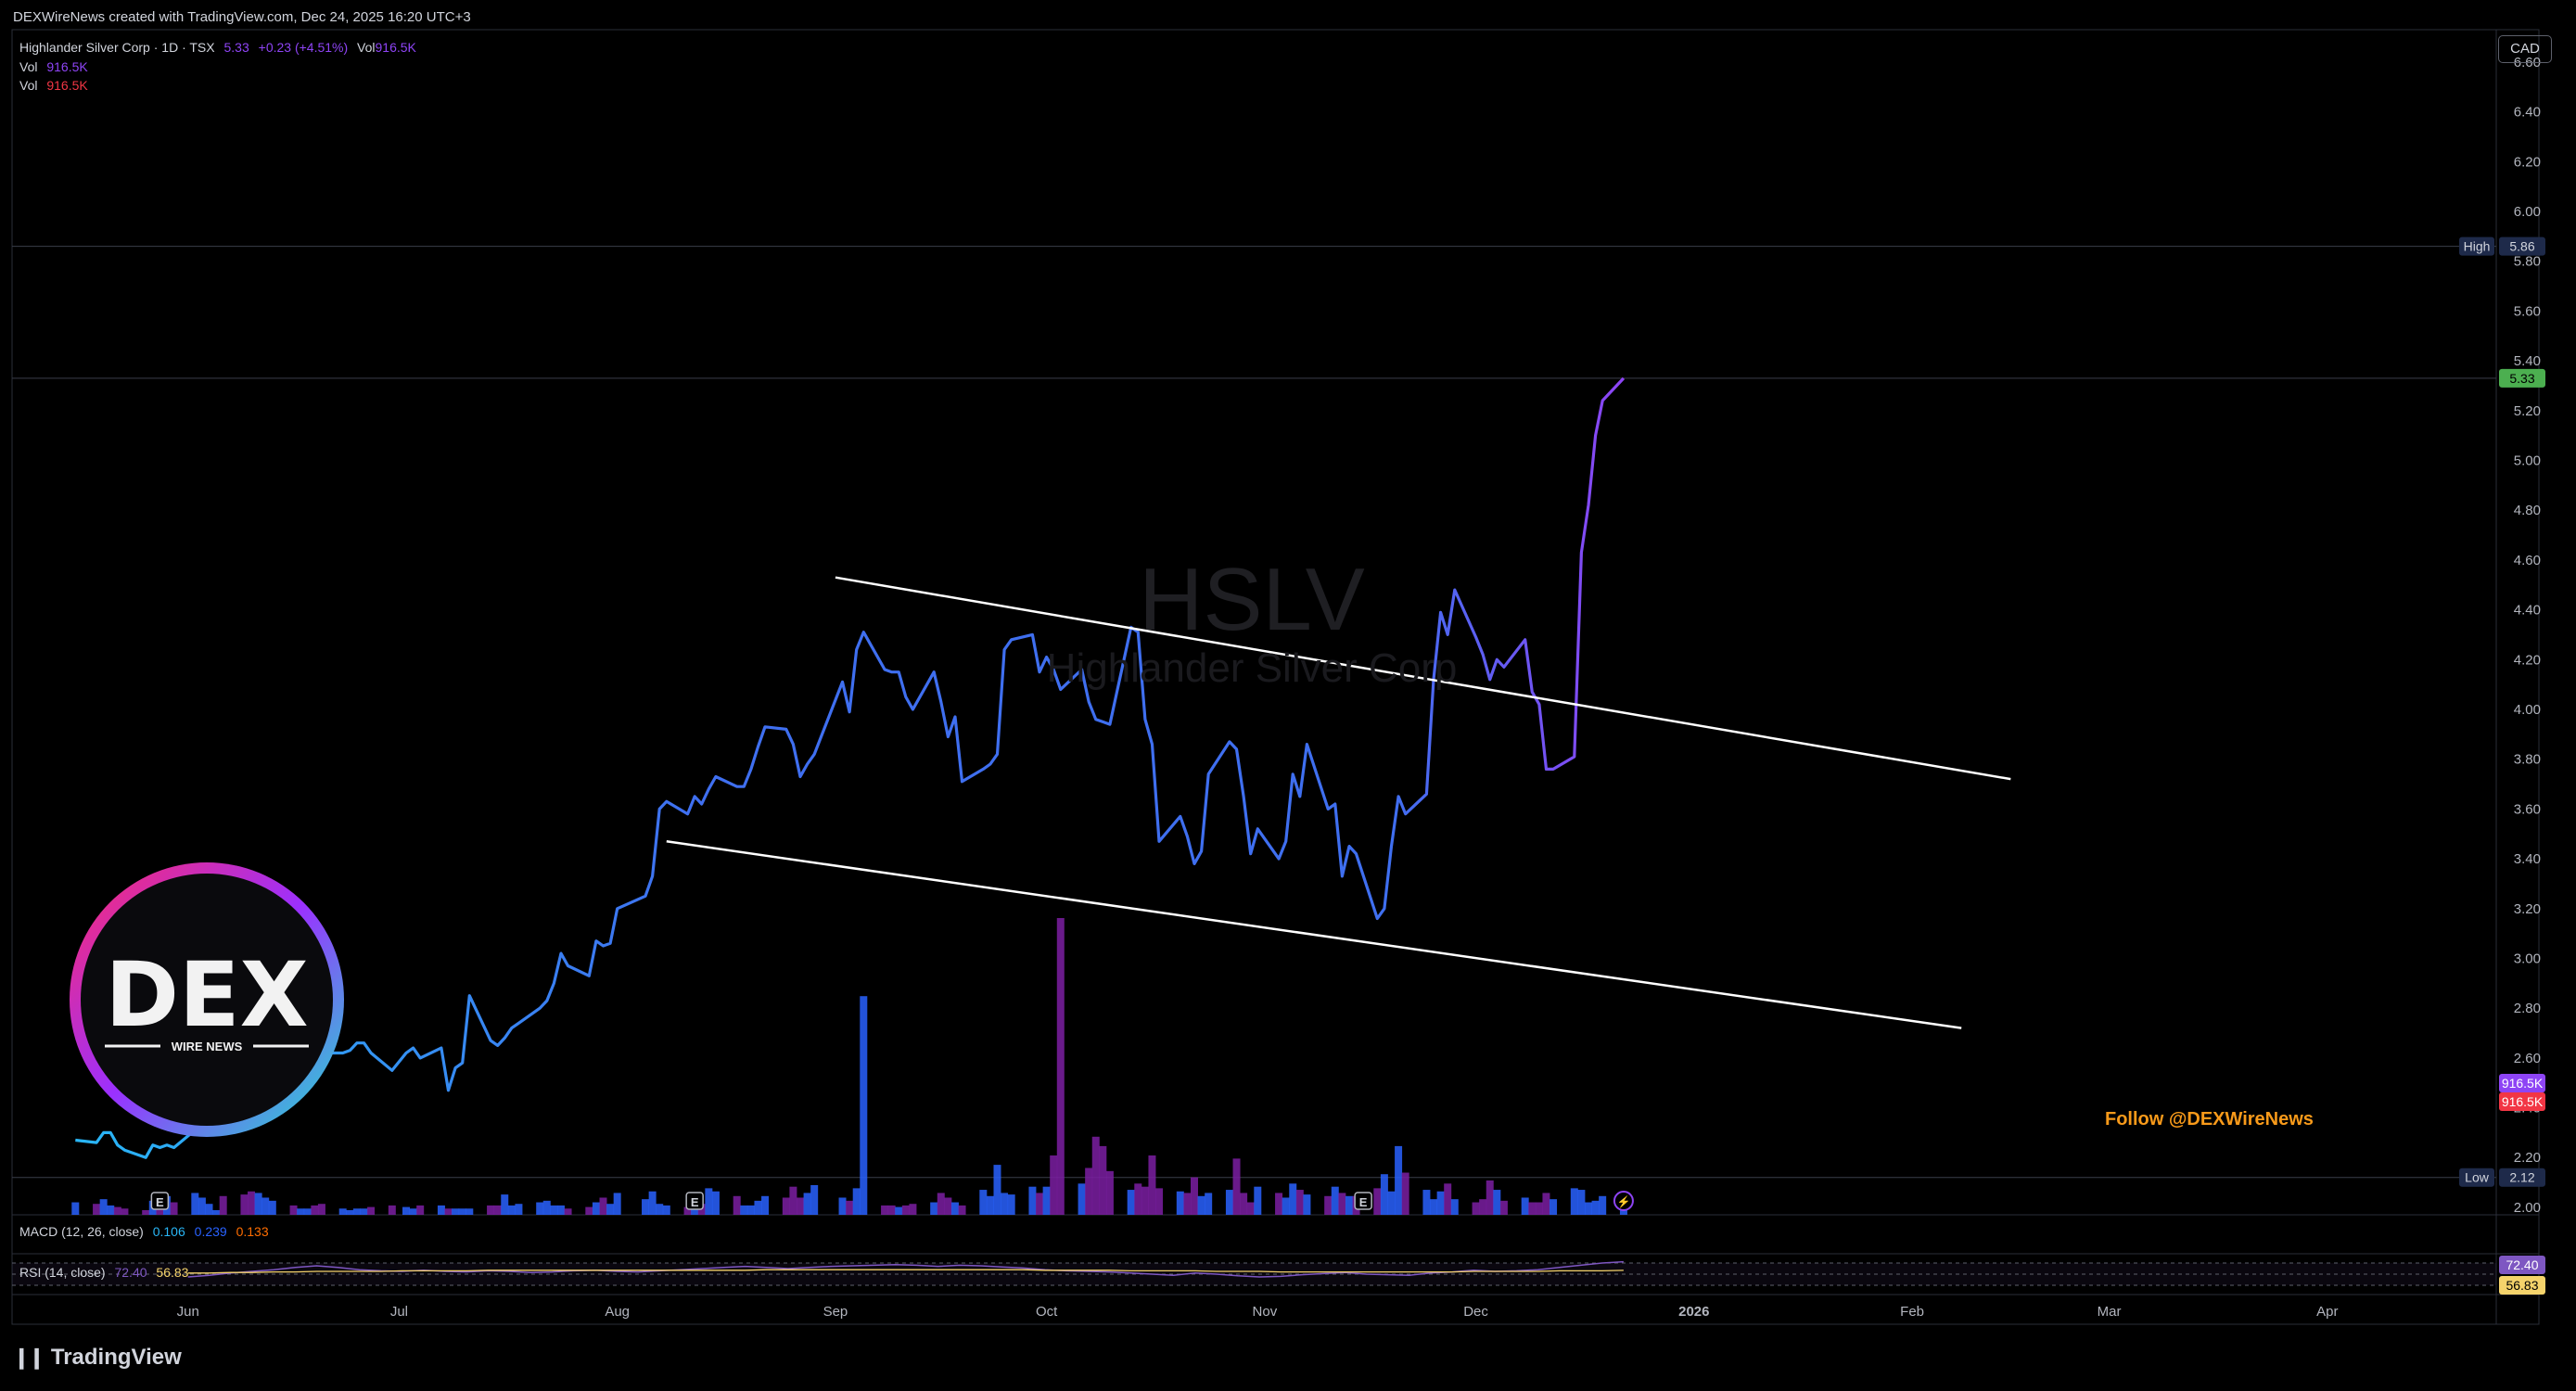 The width and height of the screenshot is (2576, 1391). I want to click on x-tick-label: Sep, so click(836, 1312).